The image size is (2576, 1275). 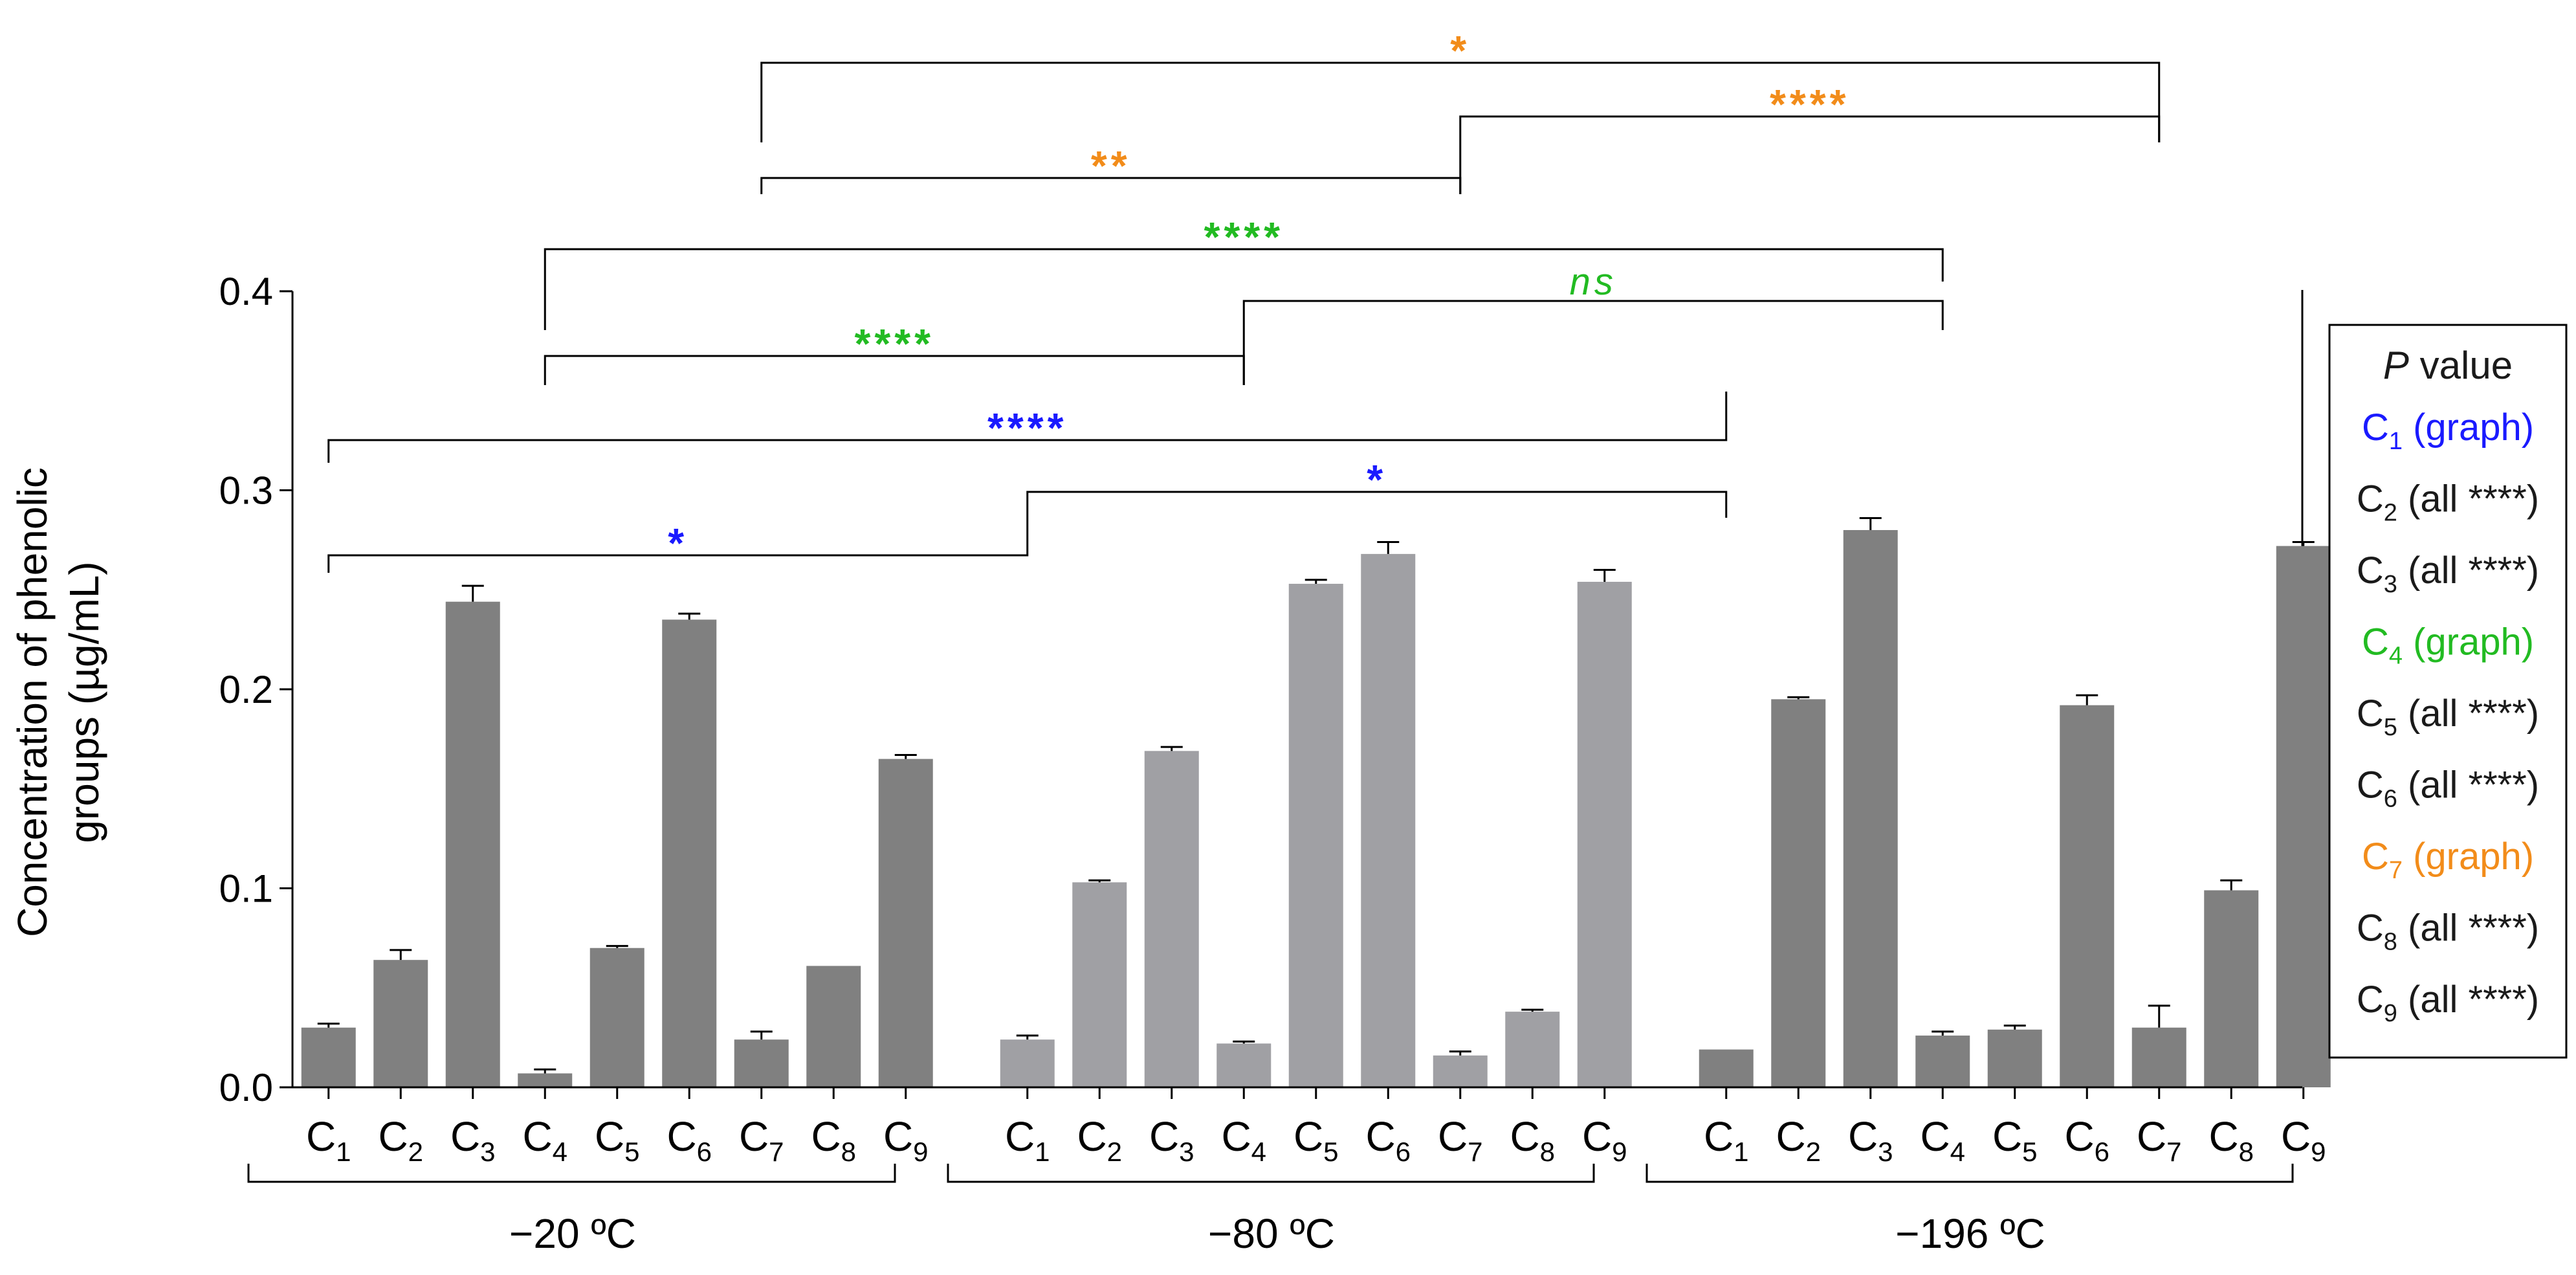 What do you see at coordinates (2396, 365) in the screenshot?
I see `legend-title-italic: P` at bounding box center [2396, 365].